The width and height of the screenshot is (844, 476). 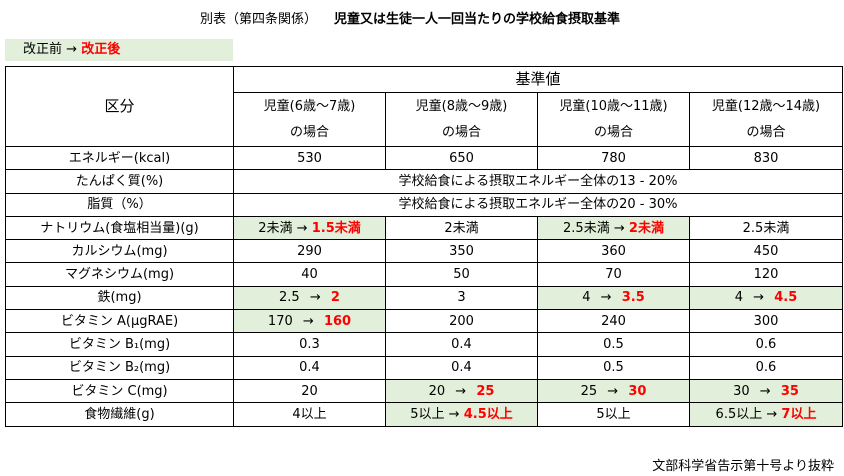 I want to click on title-row: 別表（第四条関係） 児童又は生徒一人一回当たりの学校給食摂取基準, so click(x=422, y=18).